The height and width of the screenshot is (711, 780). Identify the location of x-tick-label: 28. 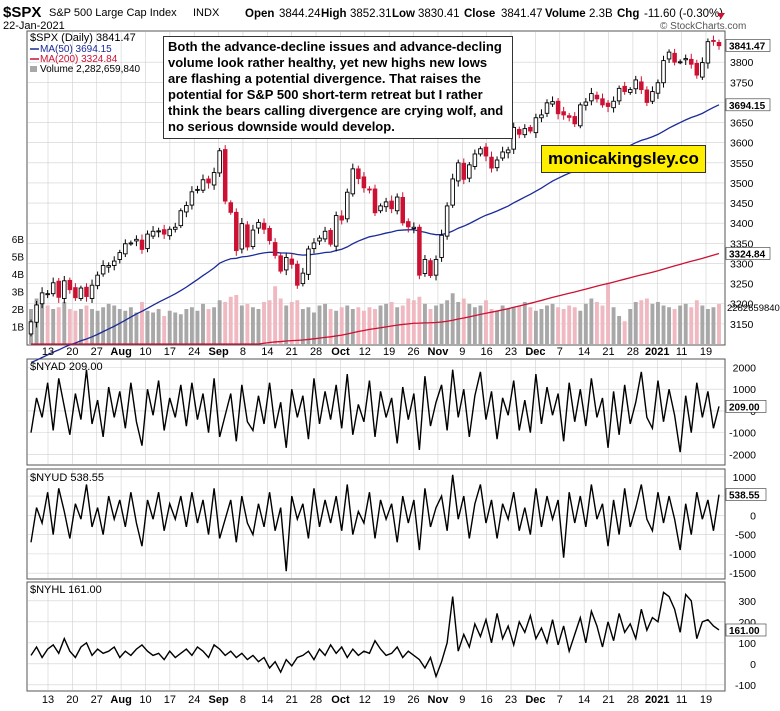
(633, 352).